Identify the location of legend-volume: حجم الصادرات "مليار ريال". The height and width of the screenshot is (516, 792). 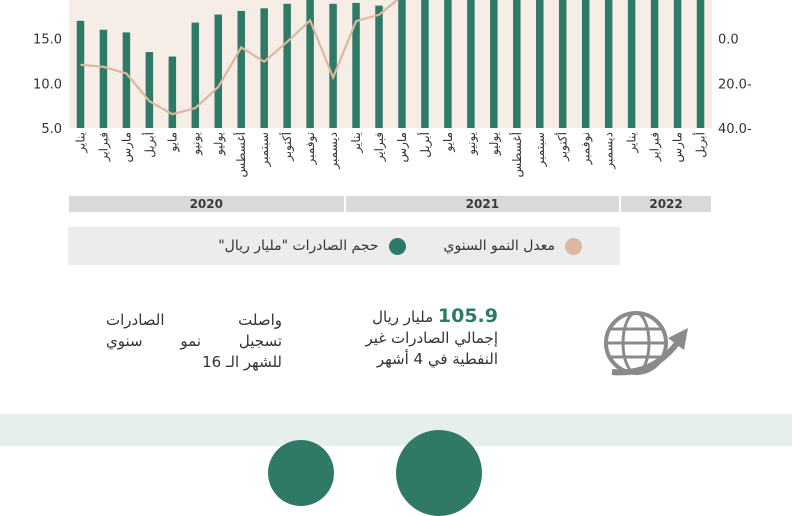
(312, 246).